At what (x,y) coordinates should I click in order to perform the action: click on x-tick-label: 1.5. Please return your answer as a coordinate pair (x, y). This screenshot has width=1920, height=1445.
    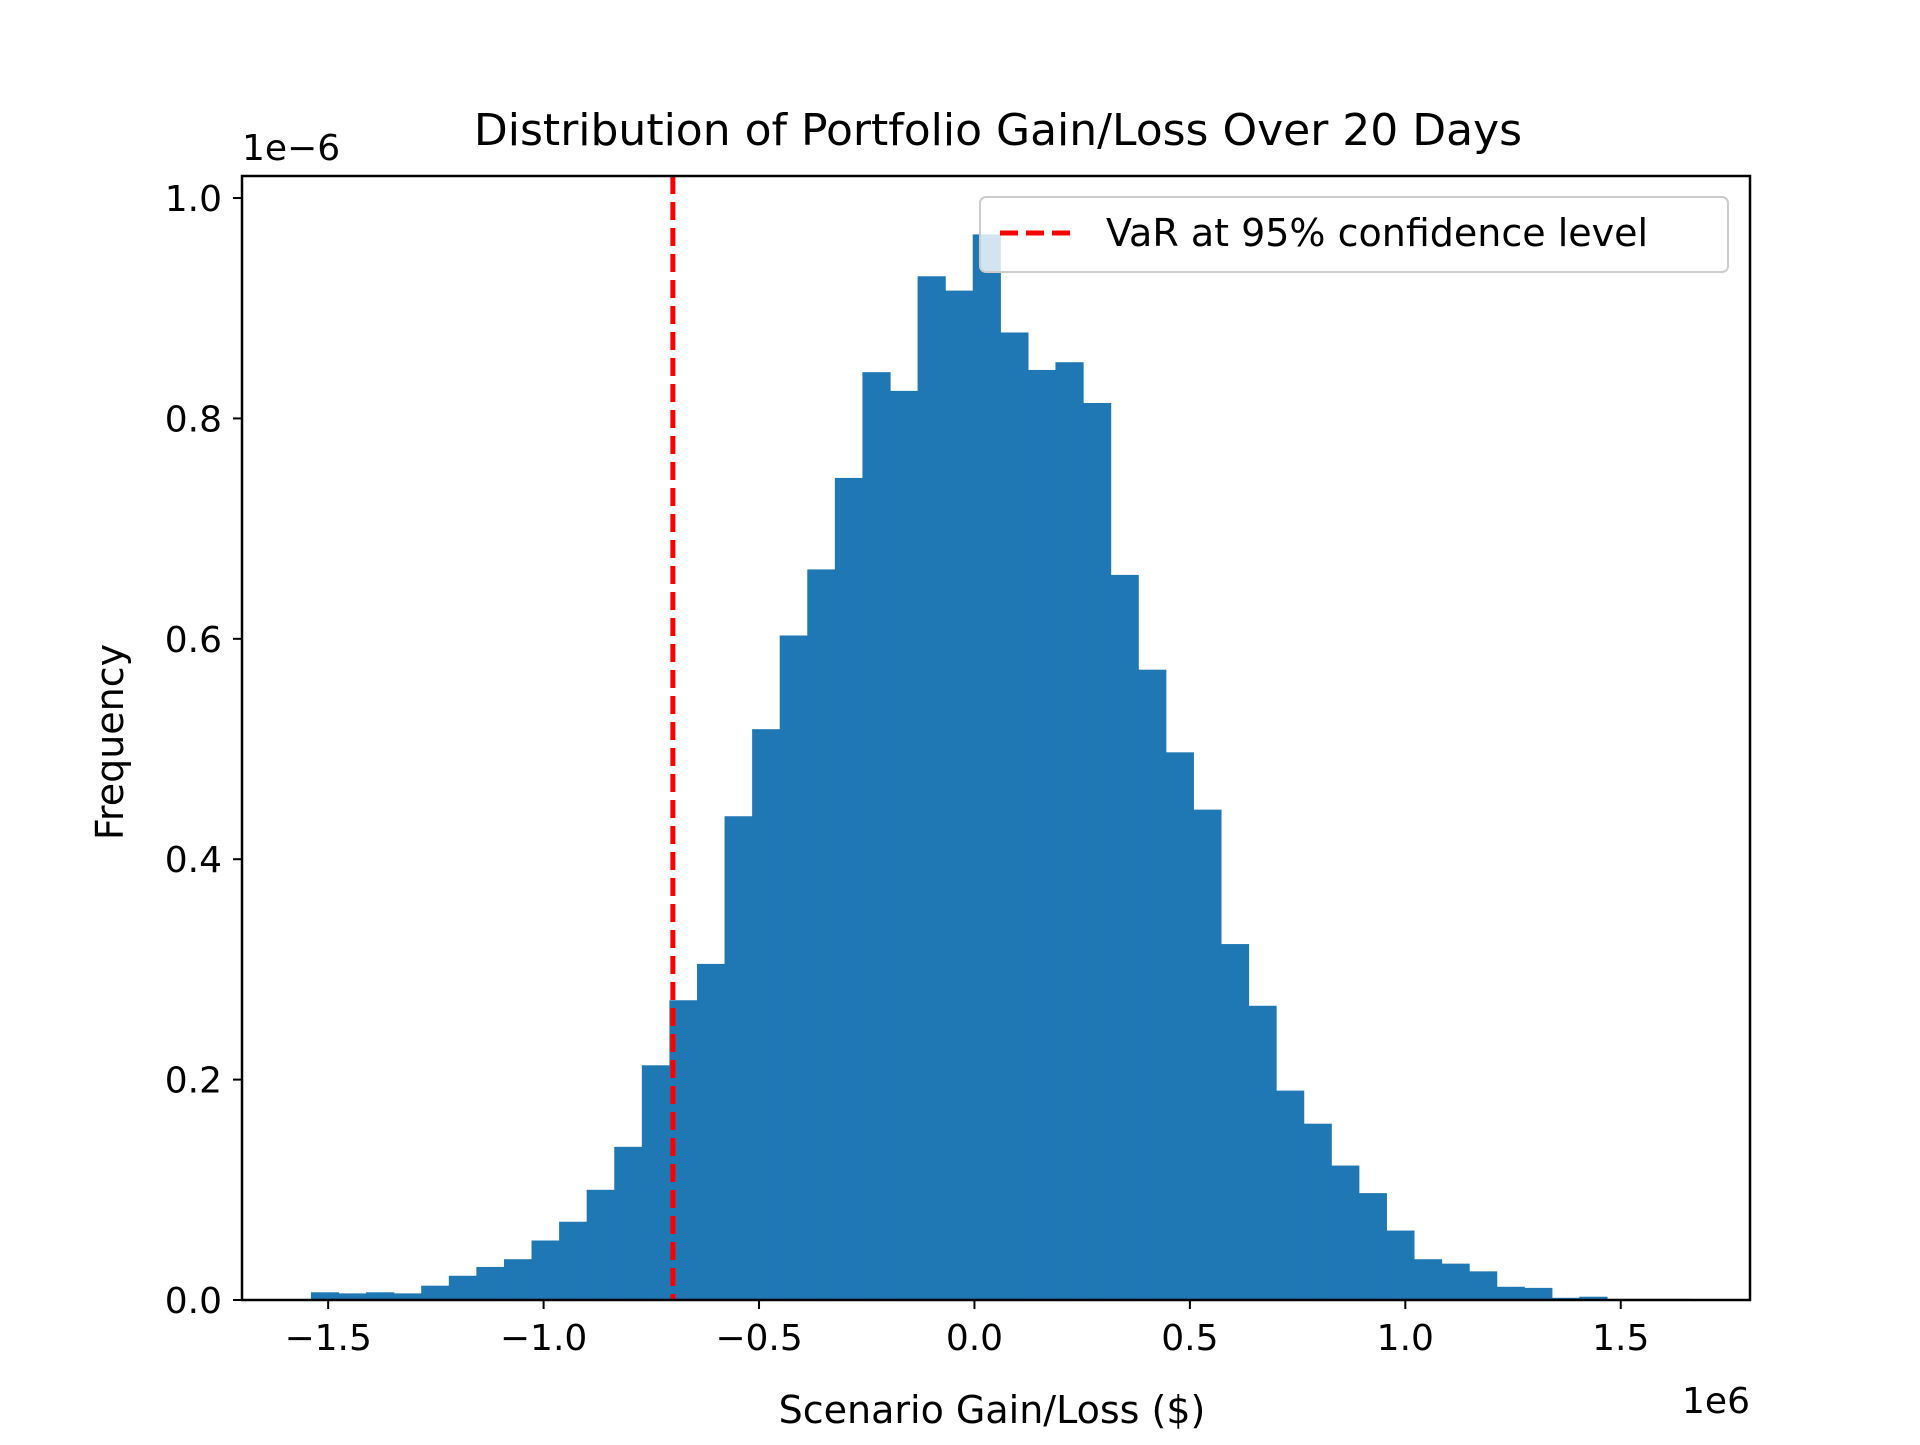
    Looking at the image, I should click on (1620, 1338).